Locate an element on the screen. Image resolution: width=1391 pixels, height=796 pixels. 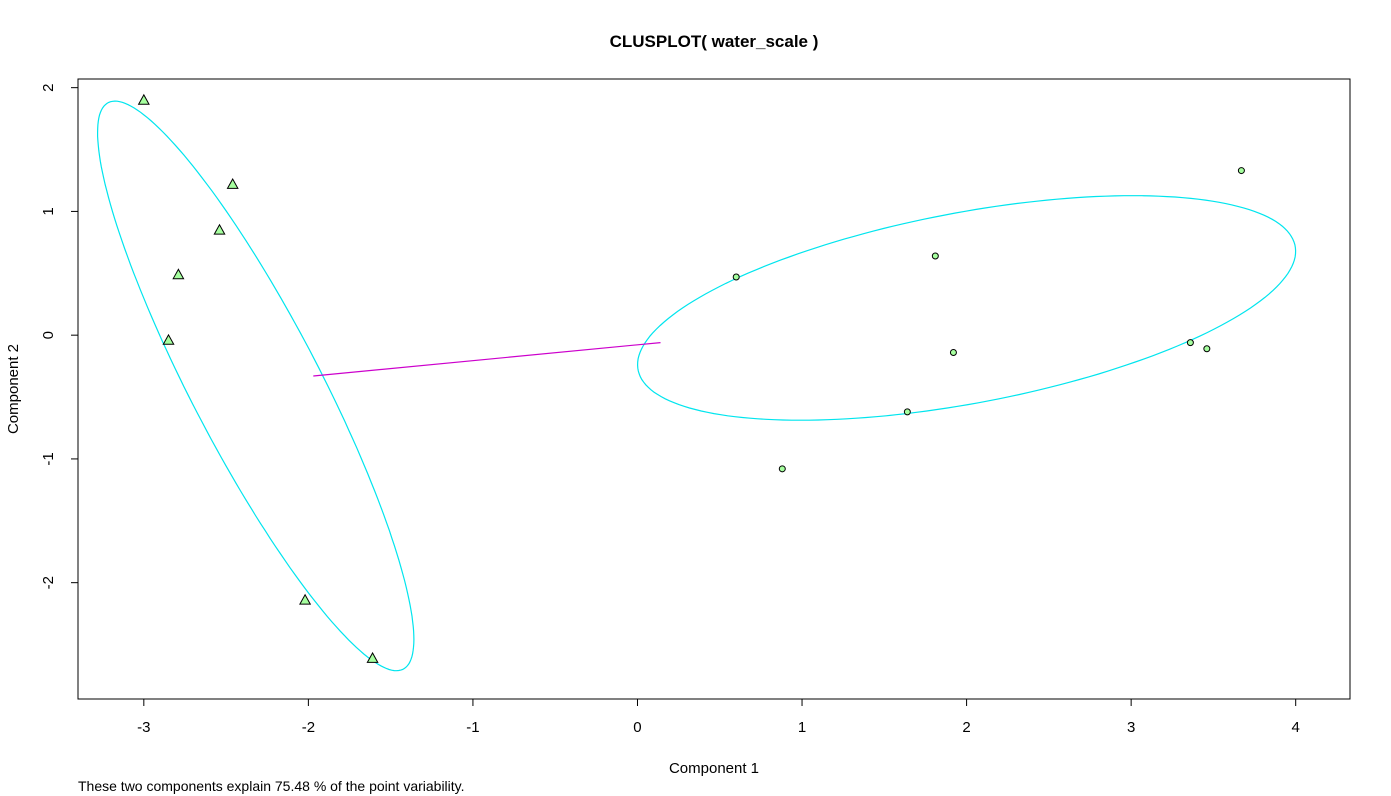
y-axis: -2 -1 0 1 2 is located at coordinates (59, 336).